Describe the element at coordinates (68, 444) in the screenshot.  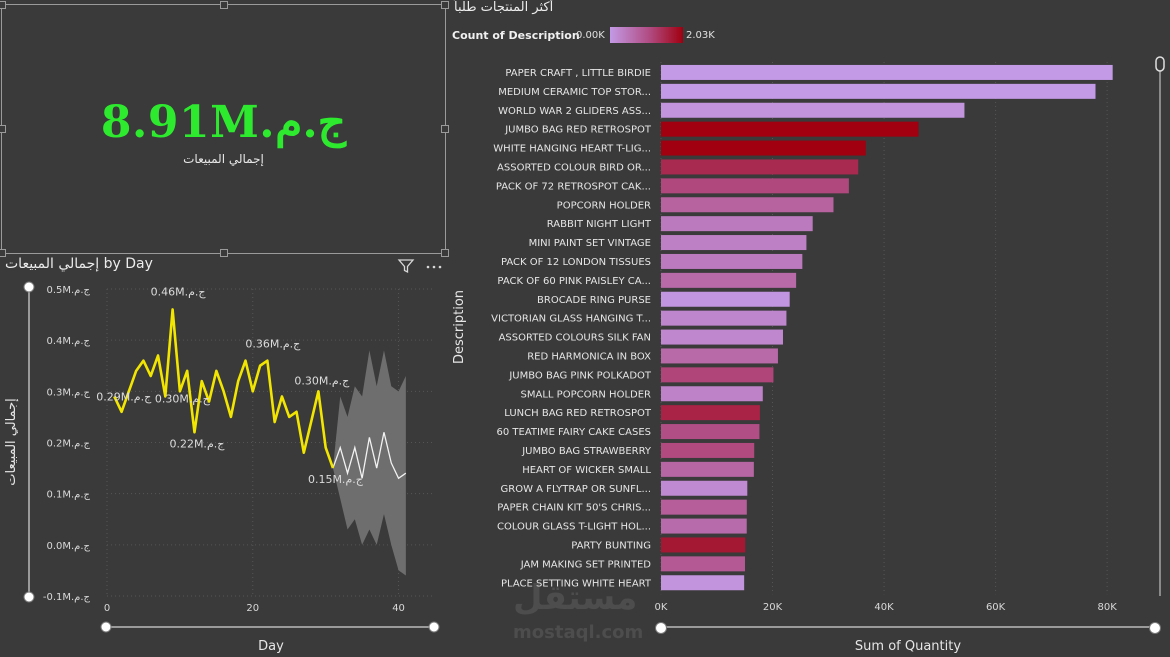
I see `line-y-tick-label: 0.2M.ج.م` at that location.